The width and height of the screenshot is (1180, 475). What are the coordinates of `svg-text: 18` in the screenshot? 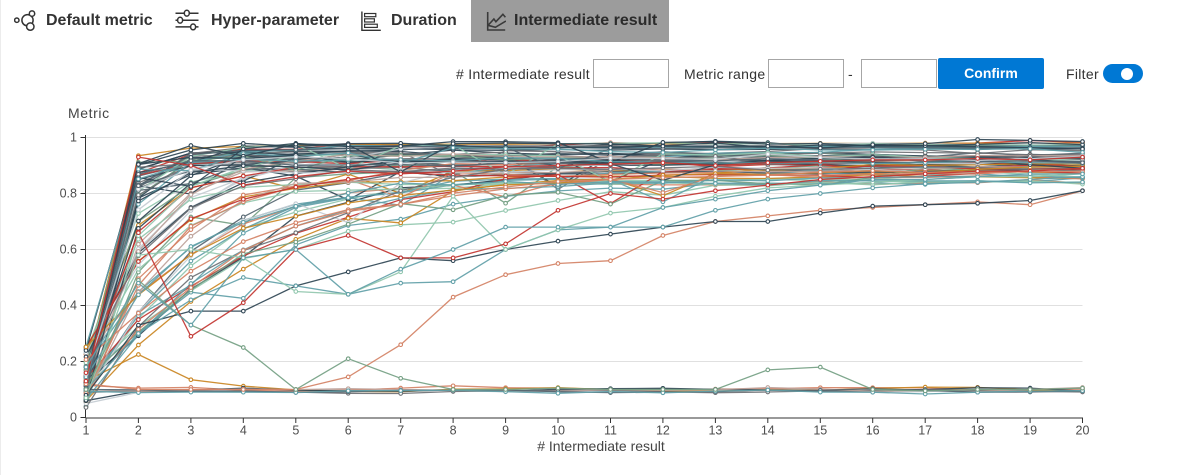 It's located at (978, 431).